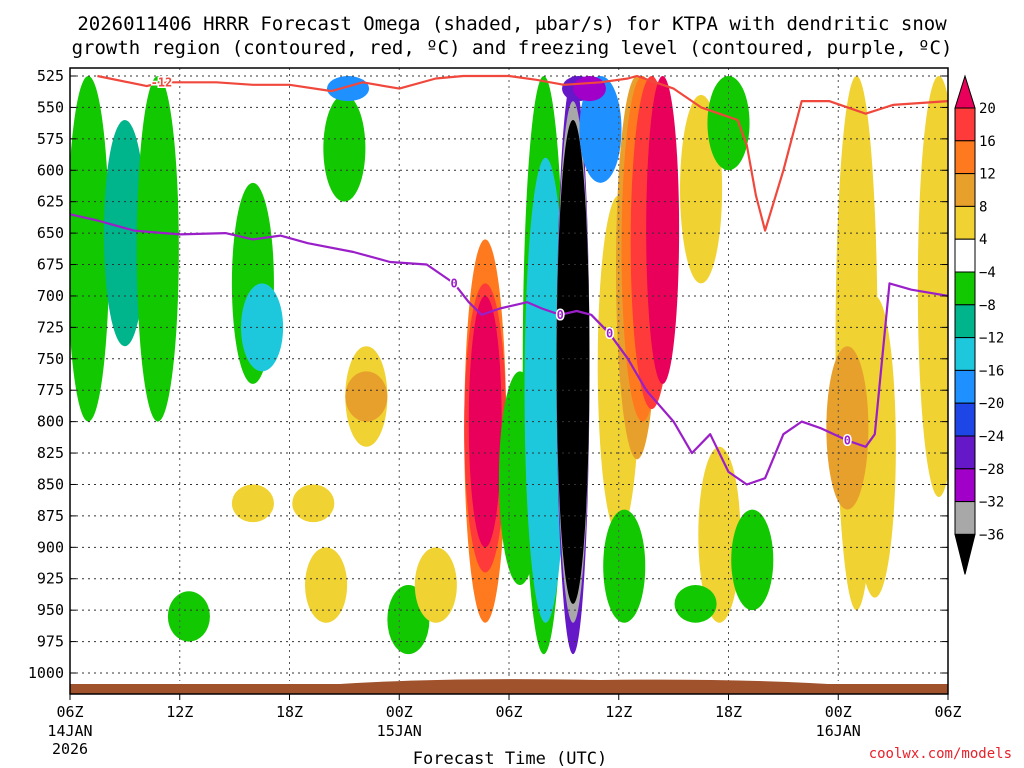 This screenshot has width=1024, height=768. I want to click on dgz-contour-label: -12, so click(162, 82).